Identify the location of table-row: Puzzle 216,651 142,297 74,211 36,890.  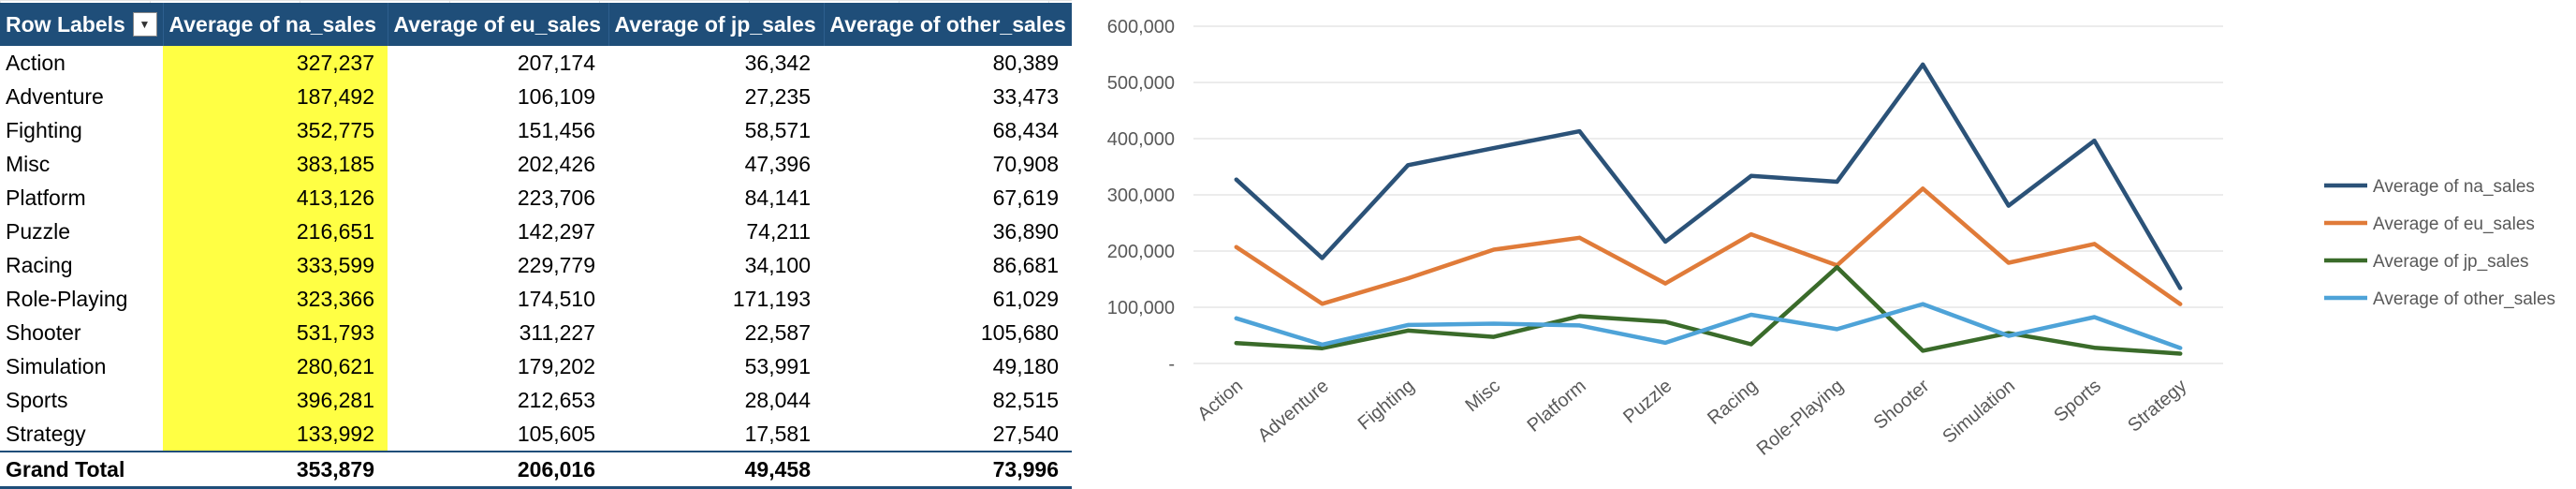
(536, 232).